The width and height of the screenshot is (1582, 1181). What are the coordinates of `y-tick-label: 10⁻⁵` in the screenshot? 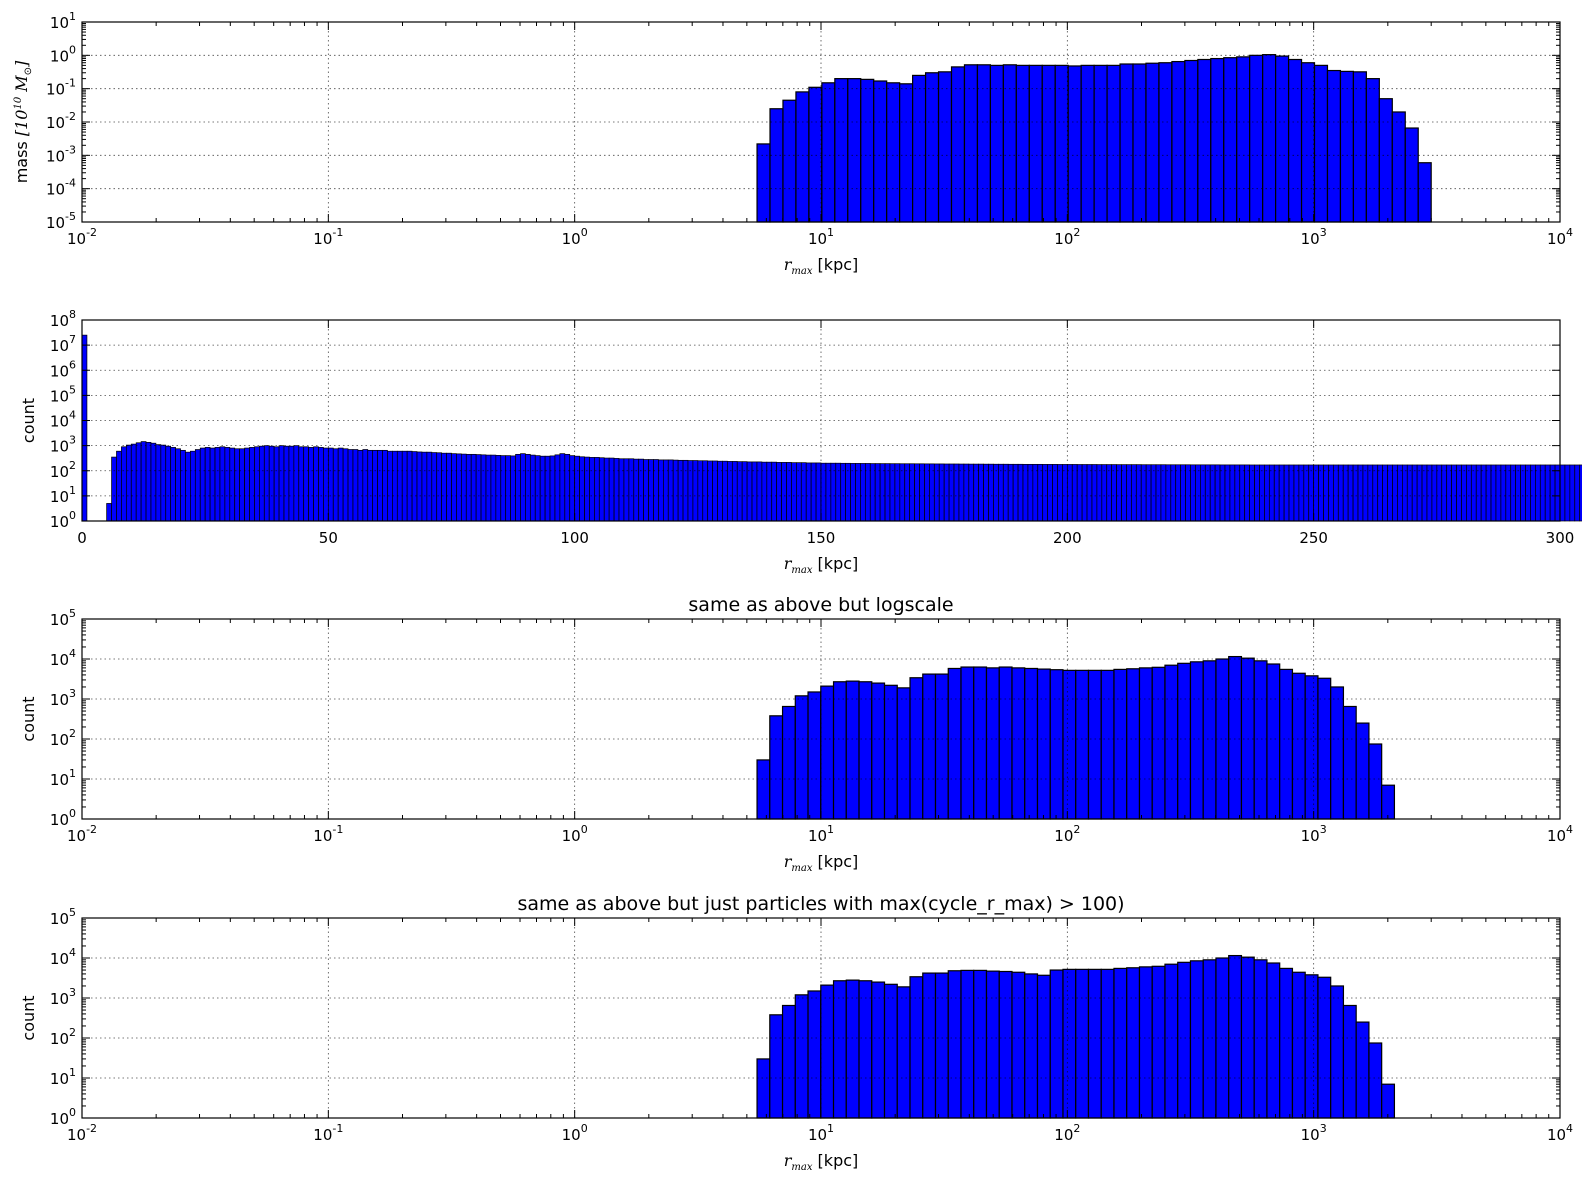 It's located at (61, 221).